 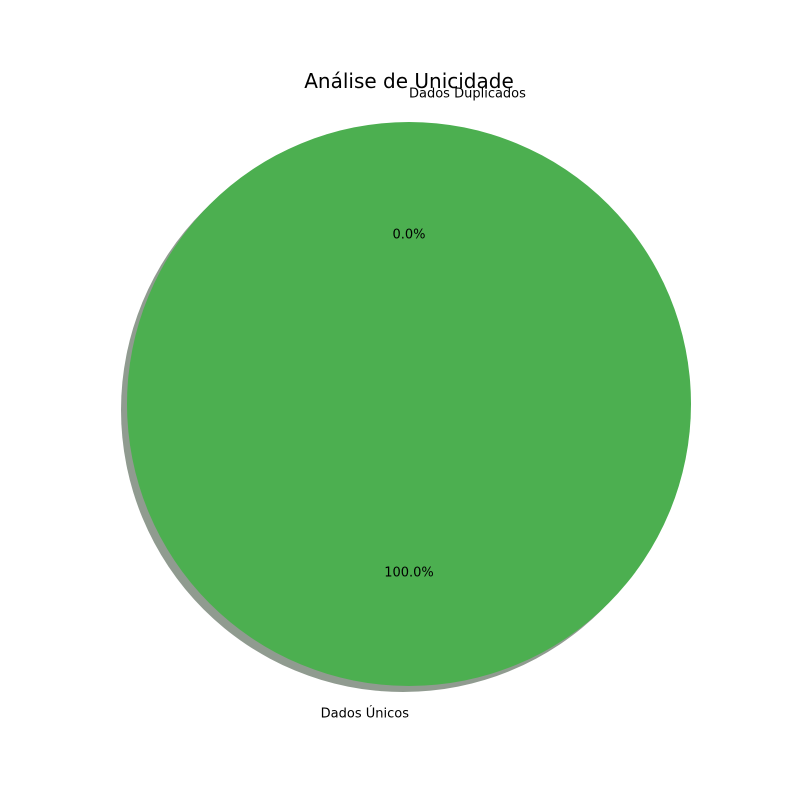 What do you see at coordinates (467, 93) in the screenshot?
I see `slice-label-dados-duplicados: Dados Duplicados` at bounding box center [467, 93].